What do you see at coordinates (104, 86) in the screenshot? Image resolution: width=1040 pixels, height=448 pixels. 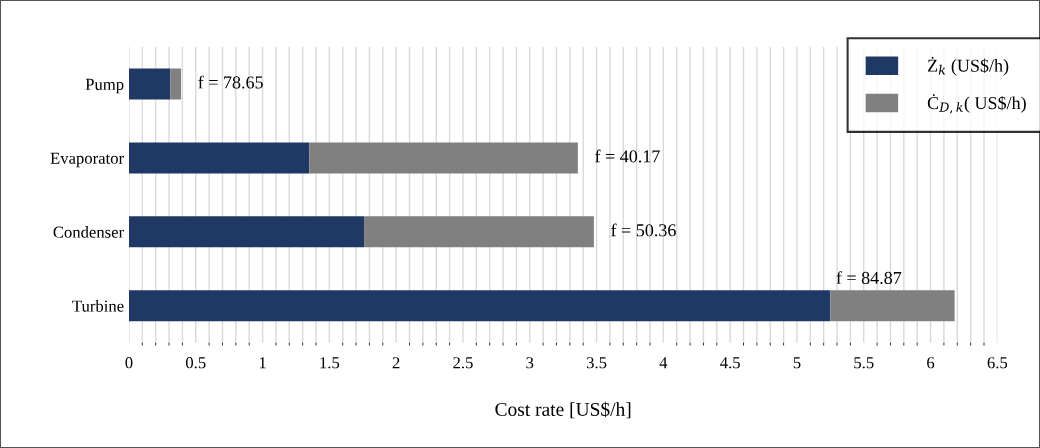 I see `y-tick-label: Pump` at bounding box center [104, 86].